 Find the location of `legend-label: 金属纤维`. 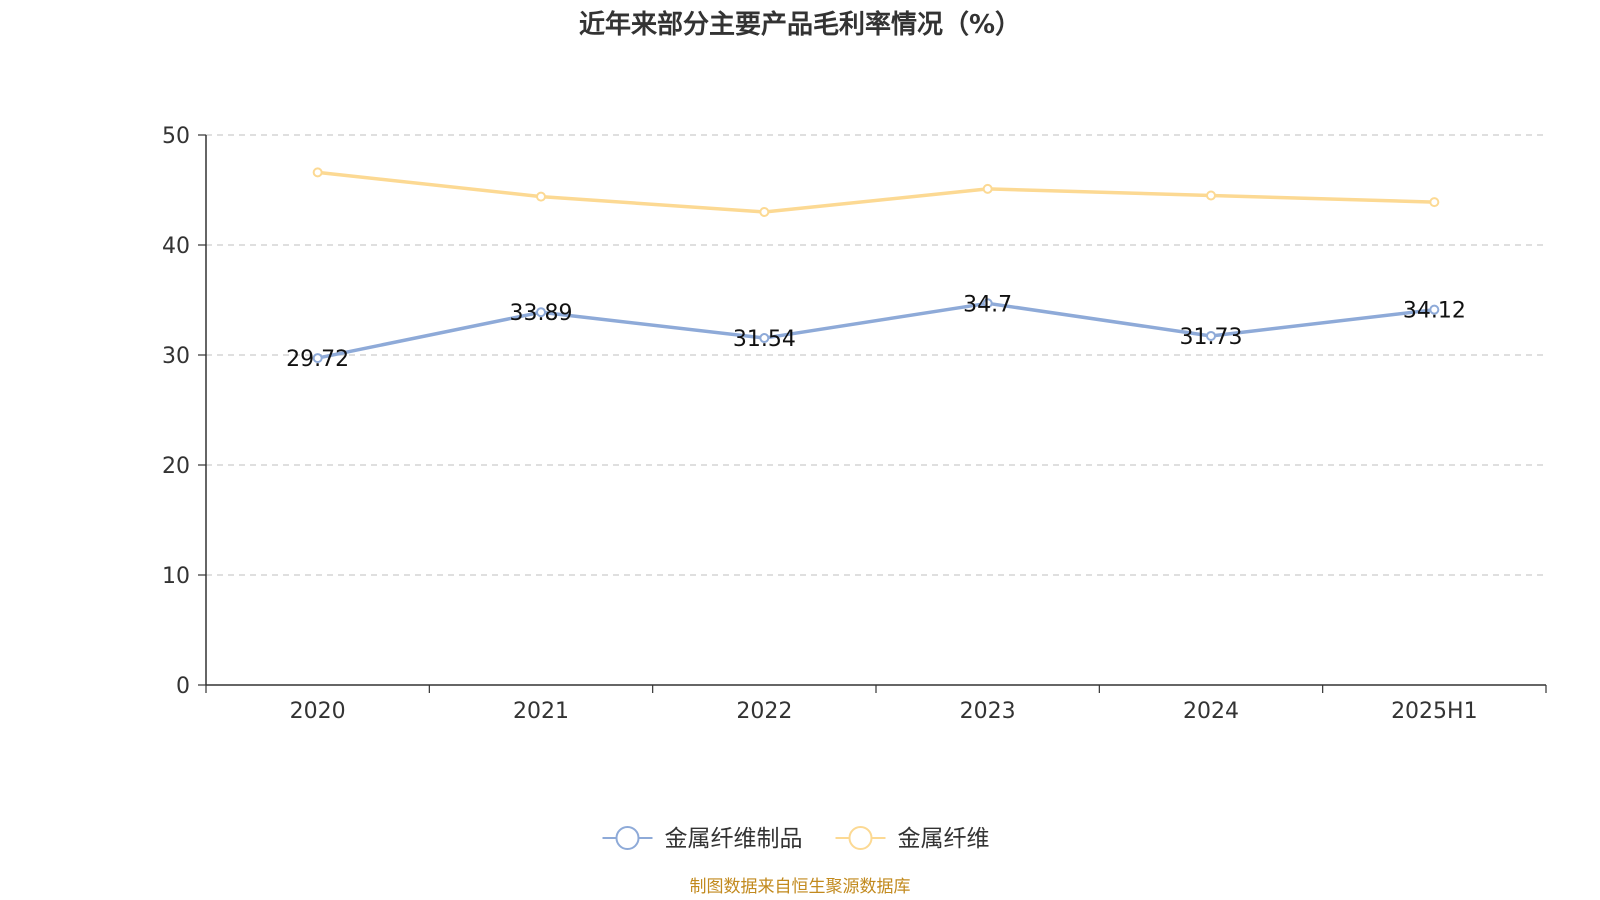

legend-label: 金属纤维 is located at coordinates (944, 839).